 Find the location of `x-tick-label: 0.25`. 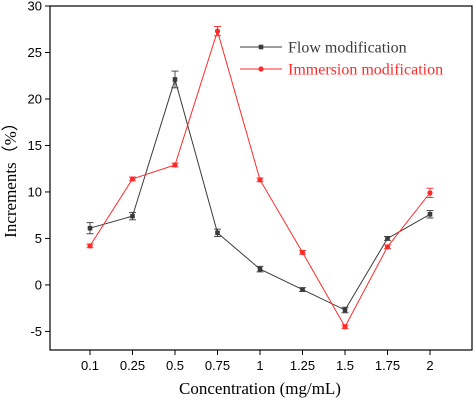

x-tick-label: 0.25 is located at coordinates (132, 365).